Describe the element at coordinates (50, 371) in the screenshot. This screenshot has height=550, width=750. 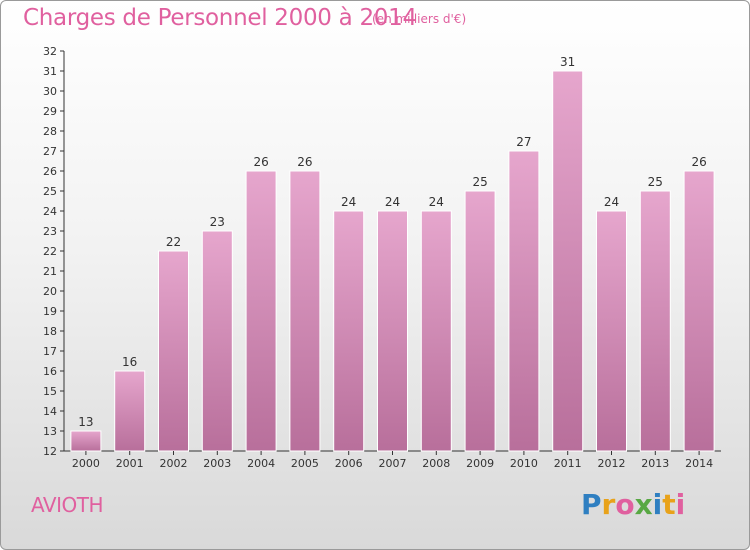
I see `y-tick-label: 16` at that location.